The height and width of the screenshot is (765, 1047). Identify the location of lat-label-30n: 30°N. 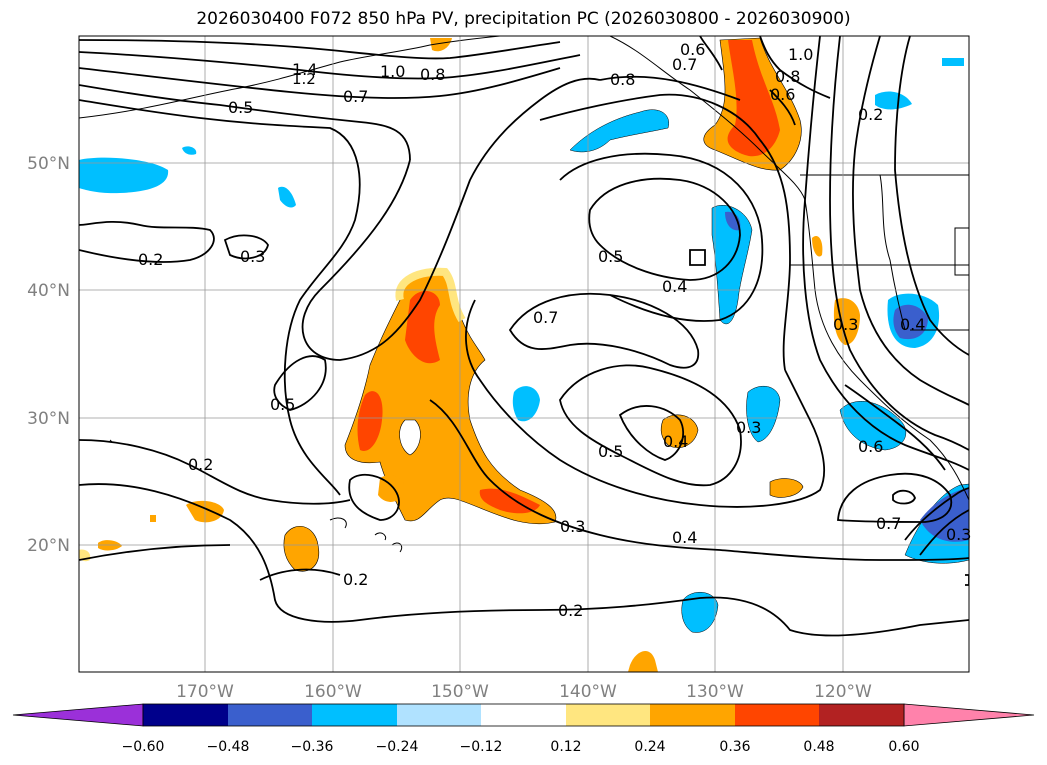
(48, 419).